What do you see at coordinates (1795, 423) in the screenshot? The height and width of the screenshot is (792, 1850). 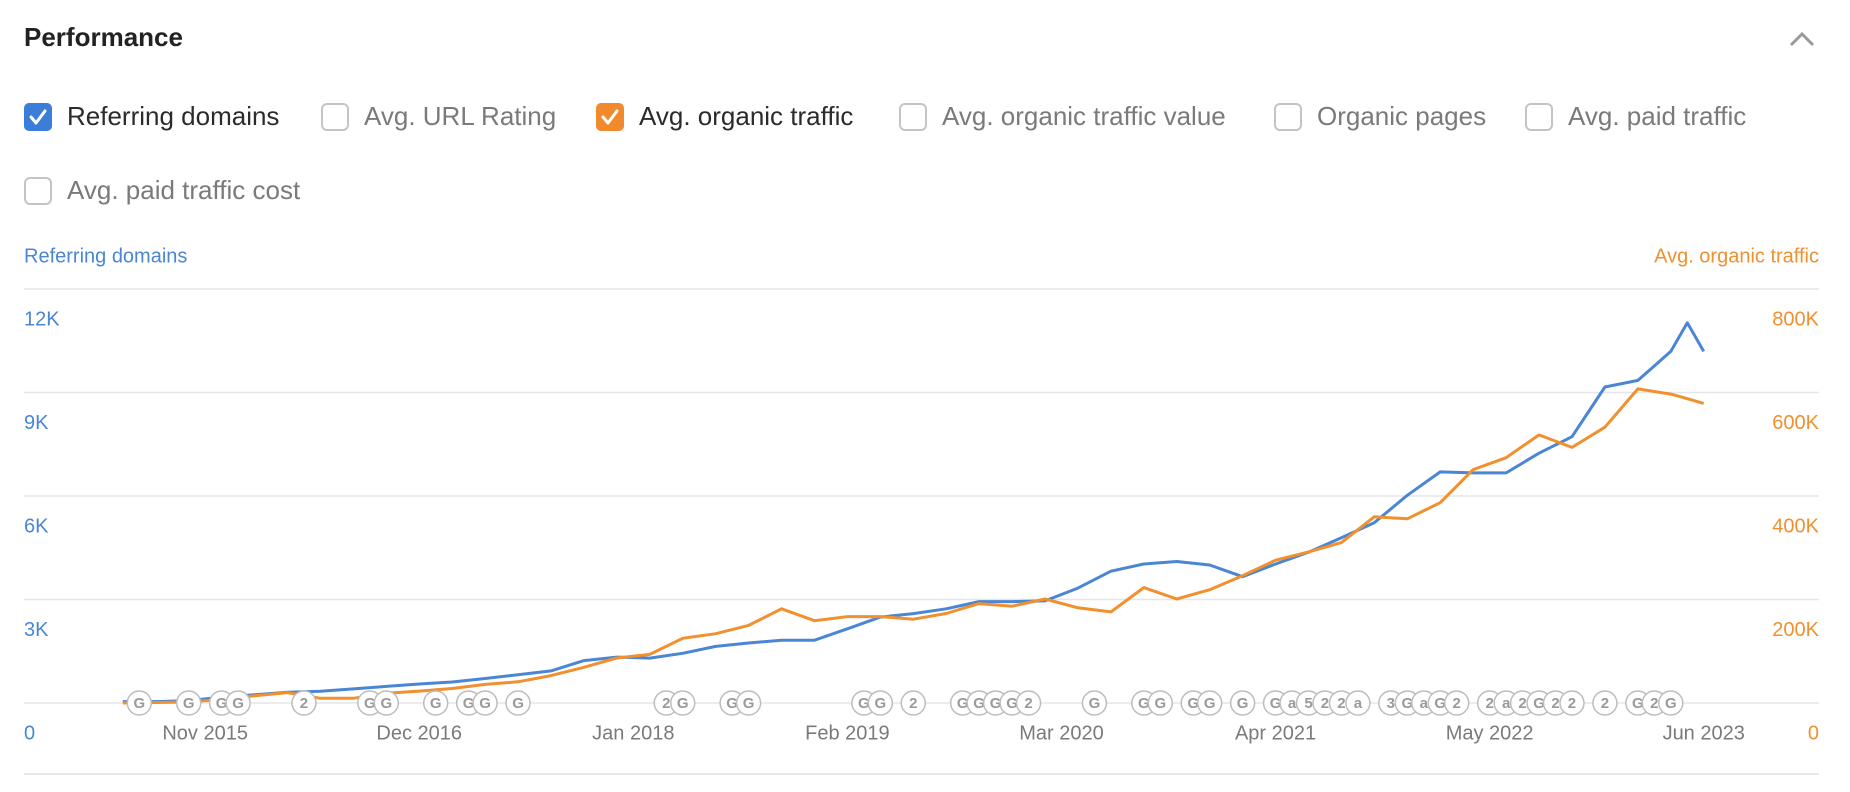 I see `y2-tick-label: 600K` at bounding box center [1795, 423].